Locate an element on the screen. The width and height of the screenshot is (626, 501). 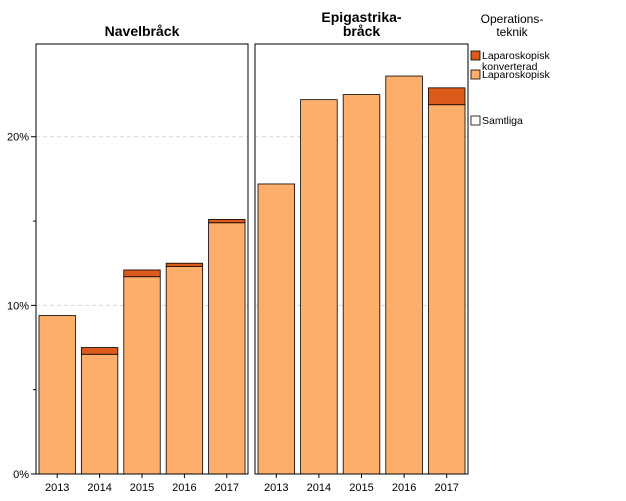
legend-title: teknik is located at coordinates (512, 32).